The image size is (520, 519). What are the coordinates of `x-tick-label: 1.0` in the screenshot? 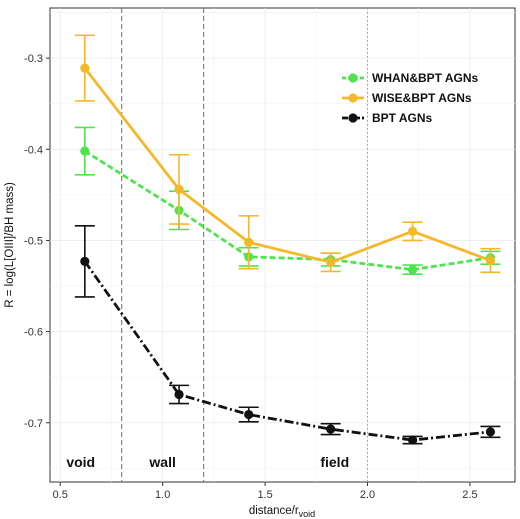 It's located at (162, 495).